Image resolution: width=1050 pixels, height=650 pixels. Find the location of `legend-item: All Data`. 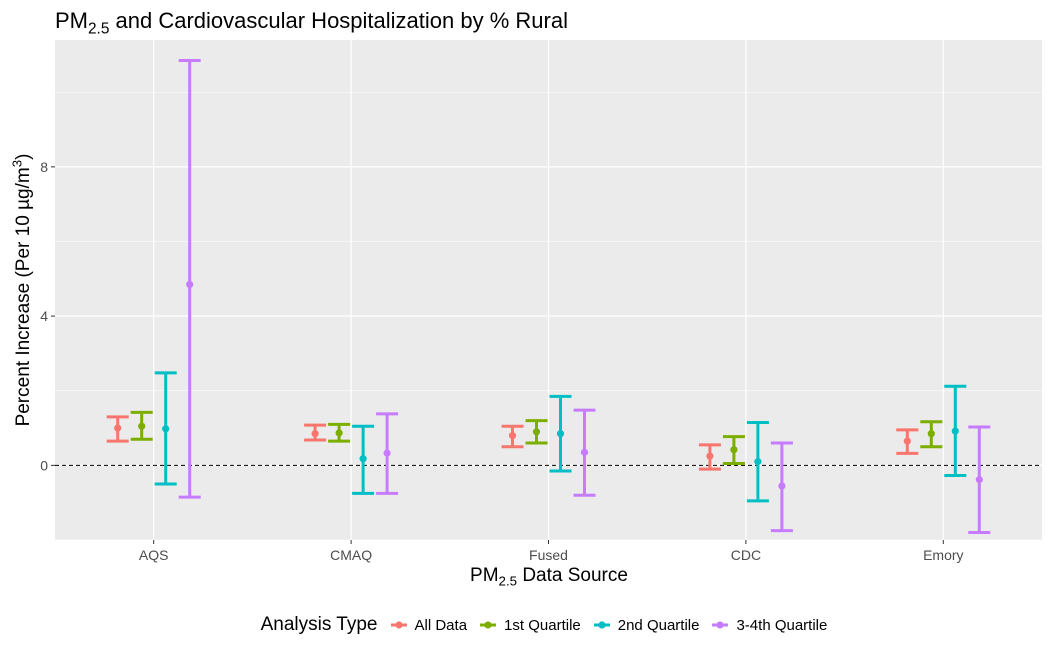

legend-item: All Data is located at coordinates (428, 625).